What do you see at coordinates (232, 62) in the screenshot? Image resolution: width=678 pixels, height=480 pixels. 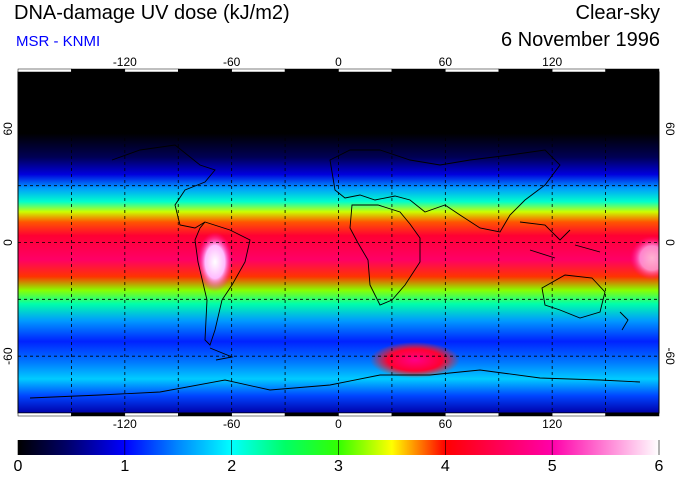 I see `lon-tick-label-top: -60` at bounding box center [232, 62].